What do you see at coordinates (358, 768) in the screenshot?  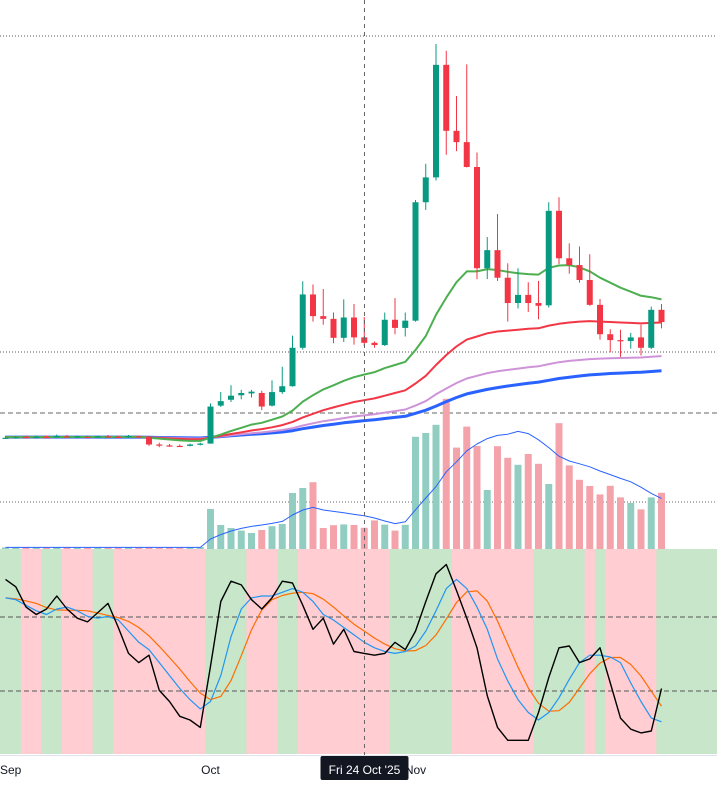 I see `time-axis: Sep Oct Nov Fri 24 Oct '25` at bounding box center [358, 768].